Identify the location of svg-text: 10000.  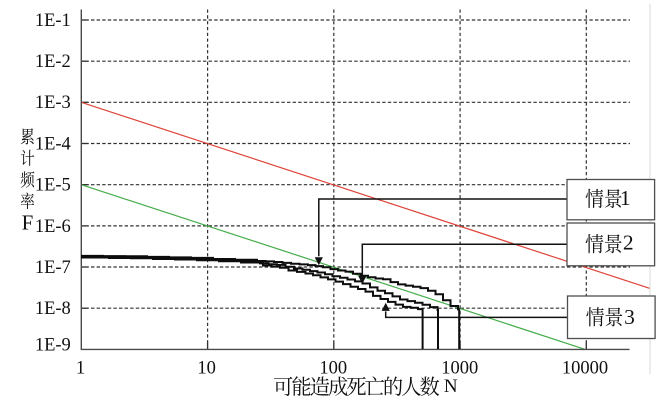
(585, 369).